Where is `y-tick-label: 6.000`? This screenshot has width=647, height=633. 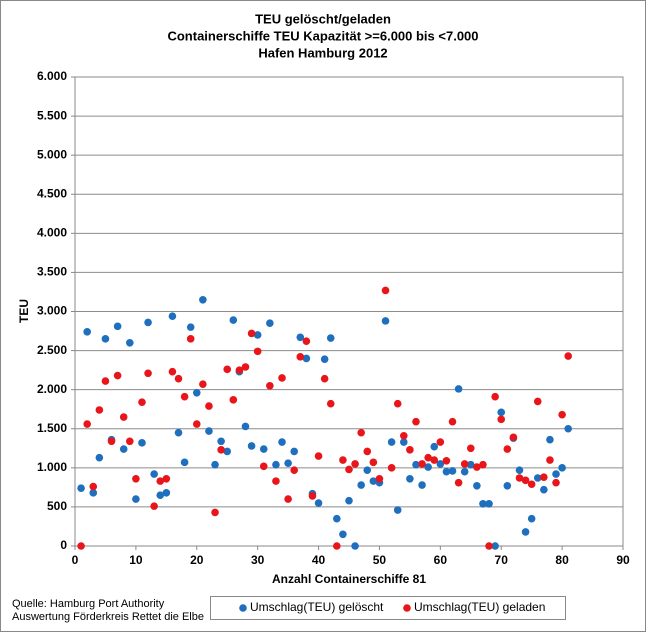 y-tick-label: 6.000 is located at coordinates (52, 76).